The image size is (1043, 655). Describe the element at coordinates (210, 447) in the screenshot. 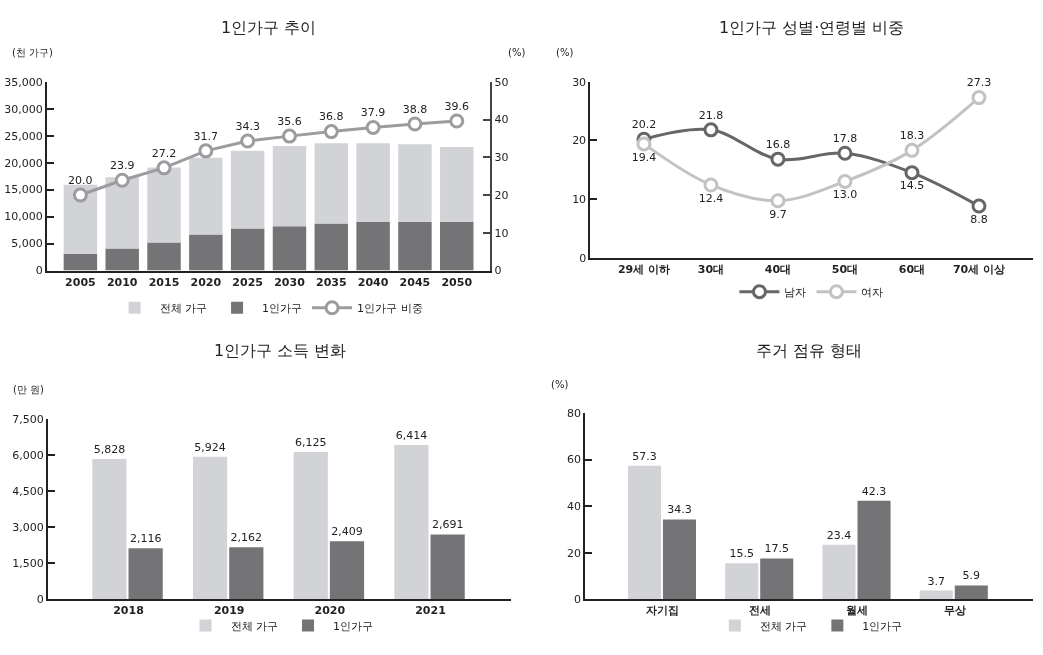

I see `data-label: 5,924` at that location.